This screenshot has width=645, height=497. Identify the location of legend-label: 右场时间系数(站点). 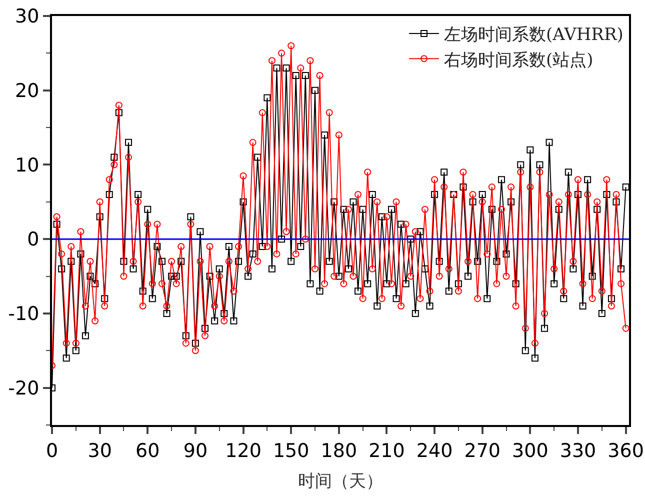
(519, 60).